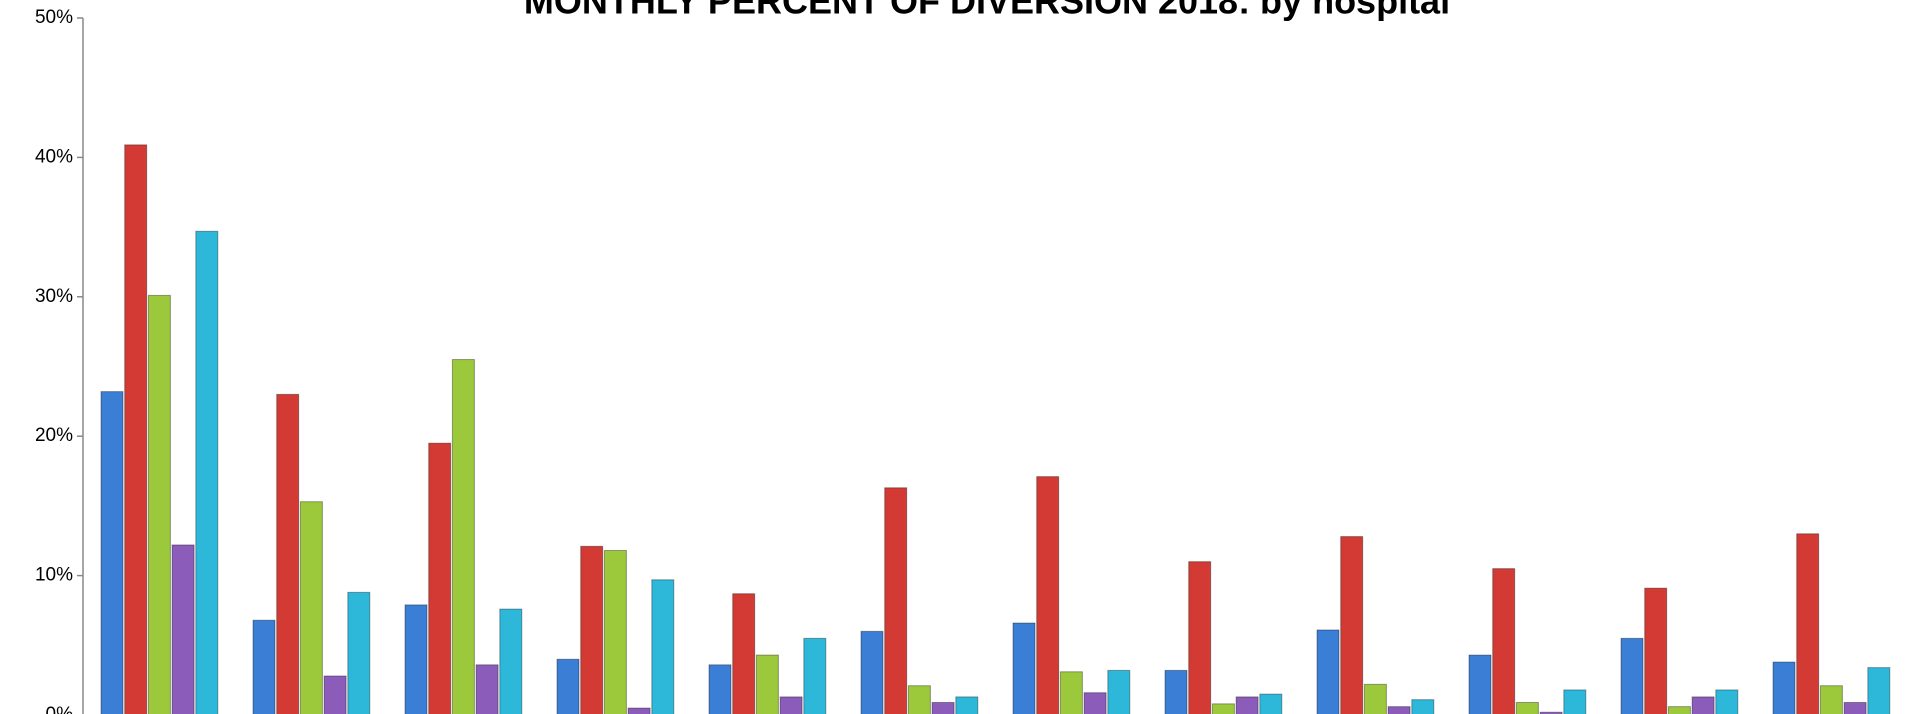 This screenshot has width=1907, height=714. What do you see at coordinates (54, 156) in the screenshot?
I see `y-tick-label: 40%` at bounding box center [54, 156].